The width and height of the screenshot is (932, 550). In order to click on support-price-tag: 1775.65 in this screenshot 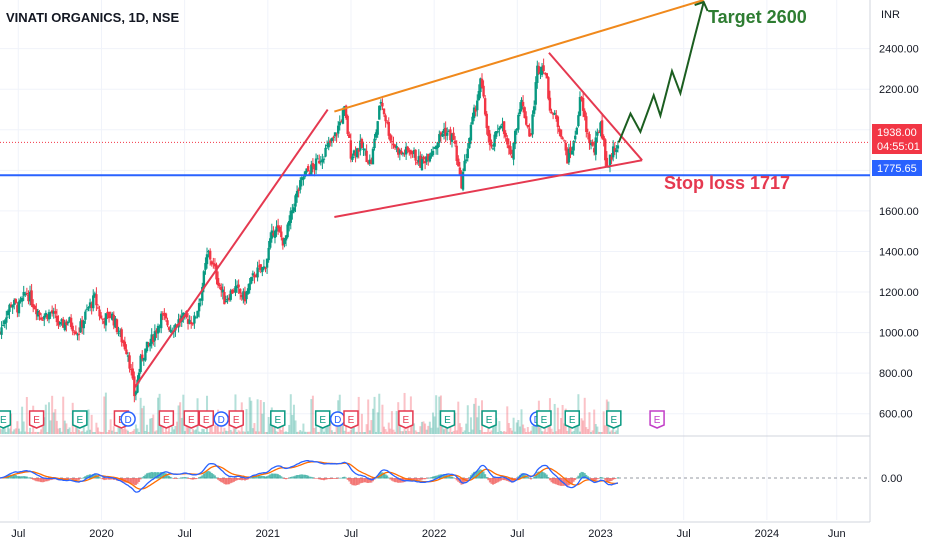, I will do `click(897, 168)`.